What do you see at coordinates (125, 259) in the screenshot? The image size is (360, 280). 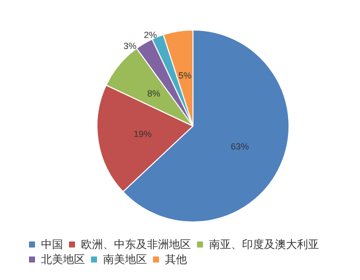 I see `legend-label: 南美地区` at bounding box center [125, 259].